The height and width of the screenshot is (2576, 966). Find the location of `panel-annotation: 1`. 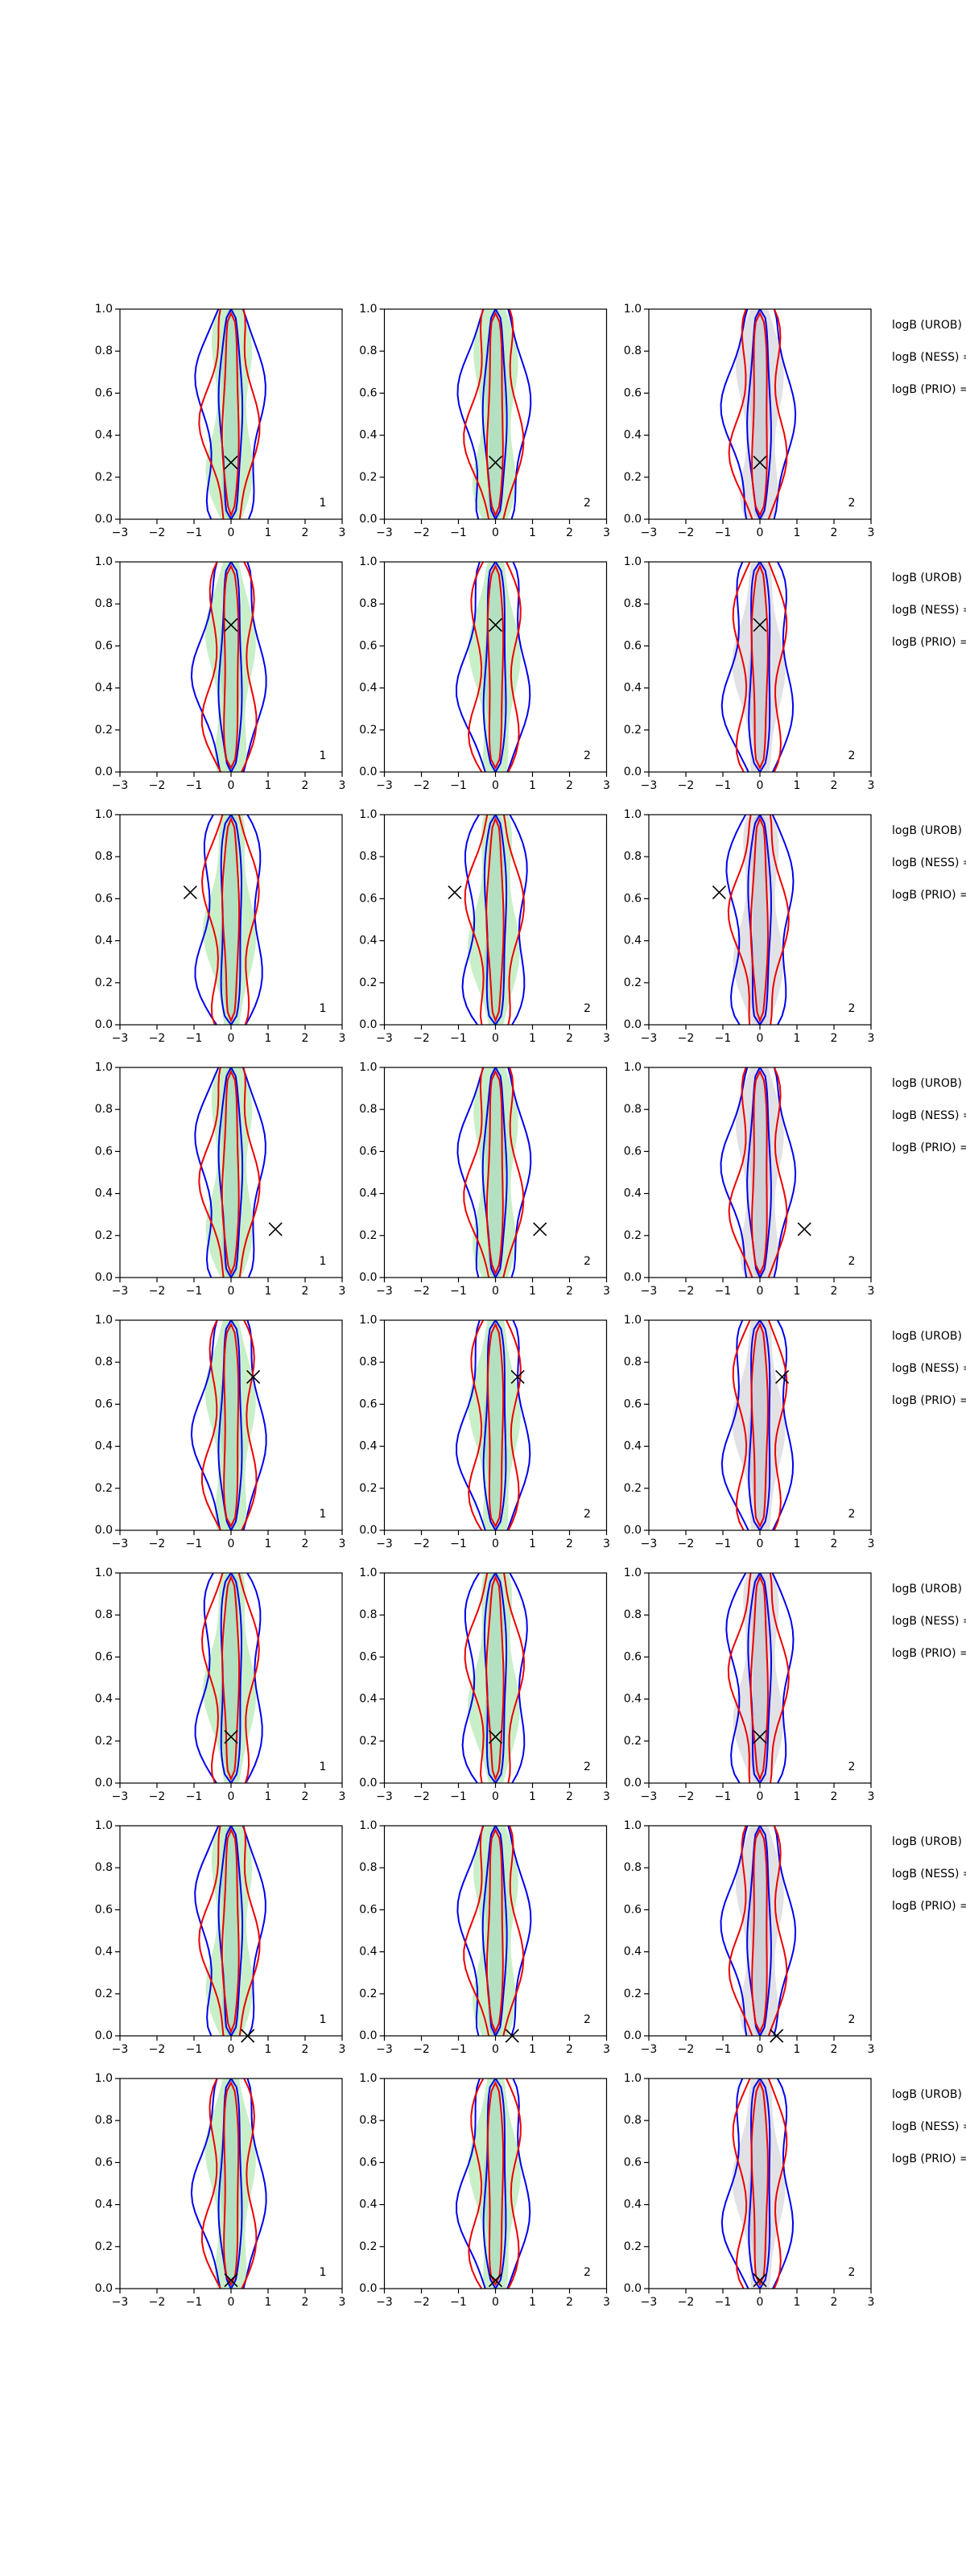

panel-annotation: 1 is located at coordinates (323, 1008).